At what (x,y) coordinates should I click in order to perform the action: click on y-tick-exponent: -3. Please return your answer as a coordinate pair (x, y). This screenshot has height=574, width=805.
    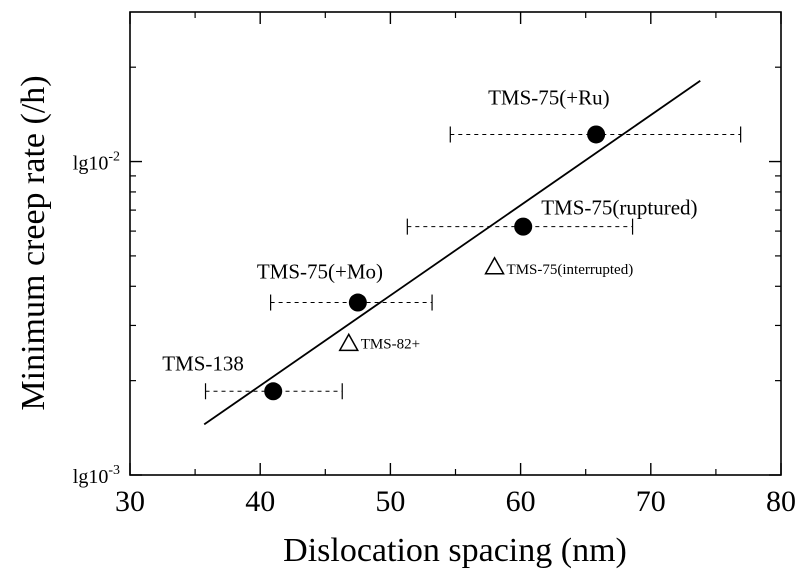
    Looking at the image, I should click on (114, 470).